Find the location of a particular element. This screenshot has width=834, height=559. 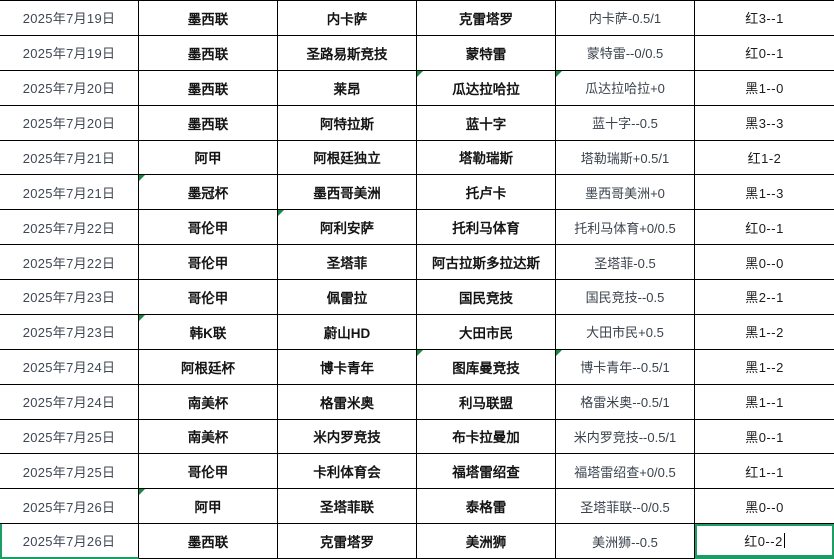

cell-away-team: 克雷塔罗 is located at coordinates (486, 18).